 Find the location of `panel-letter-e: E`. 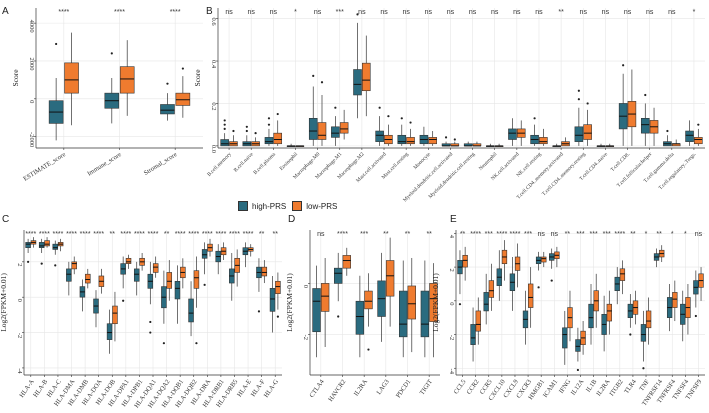

panel-letter-e: E is located at coordinates (453, 219).